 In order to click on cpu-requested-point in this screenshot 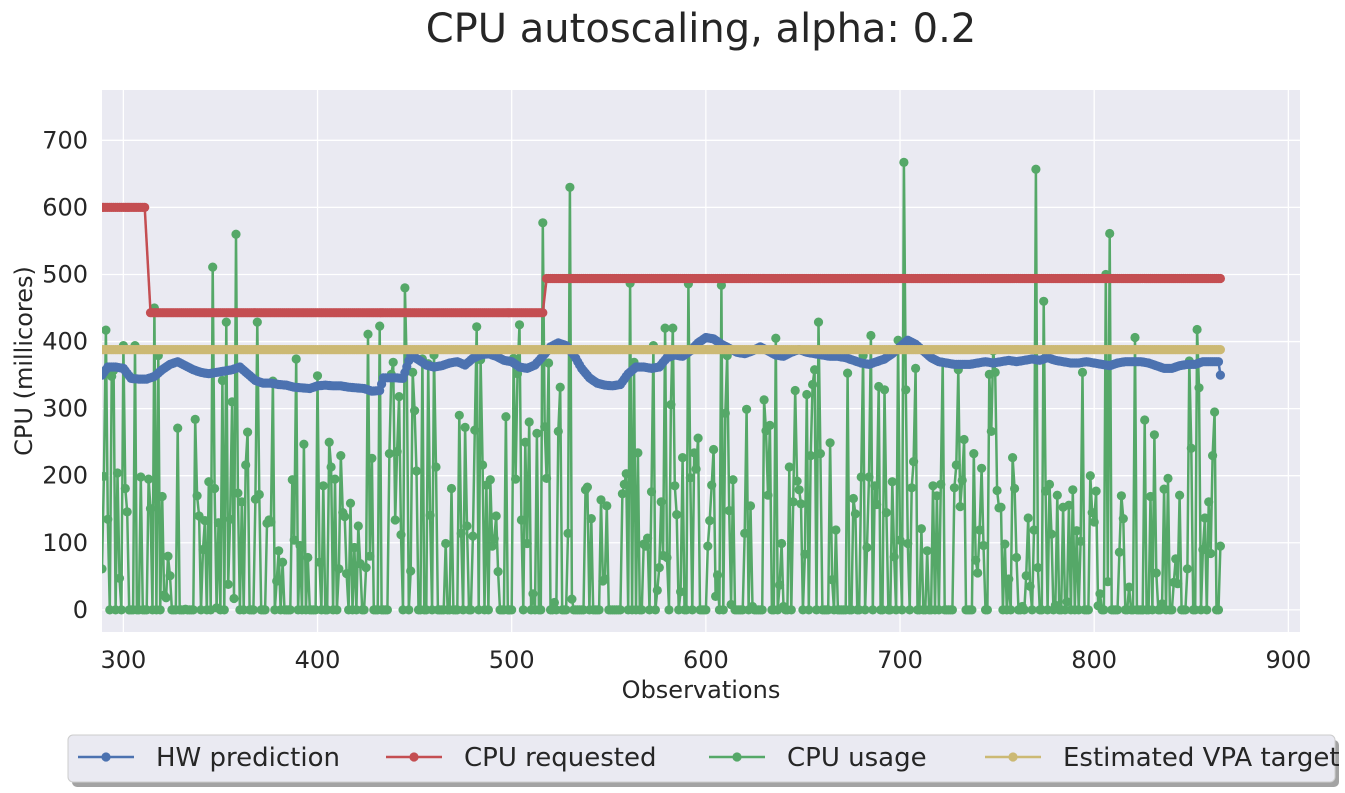, I will do `click(1220, 278)`.